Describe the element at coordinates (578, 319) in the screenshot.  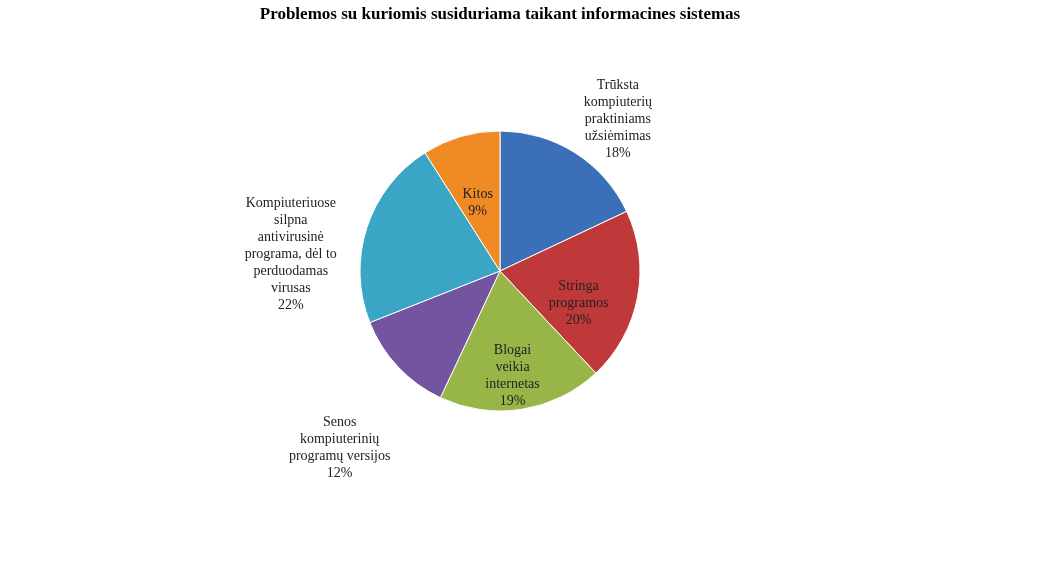
I see `data-label: 20%` at that location.